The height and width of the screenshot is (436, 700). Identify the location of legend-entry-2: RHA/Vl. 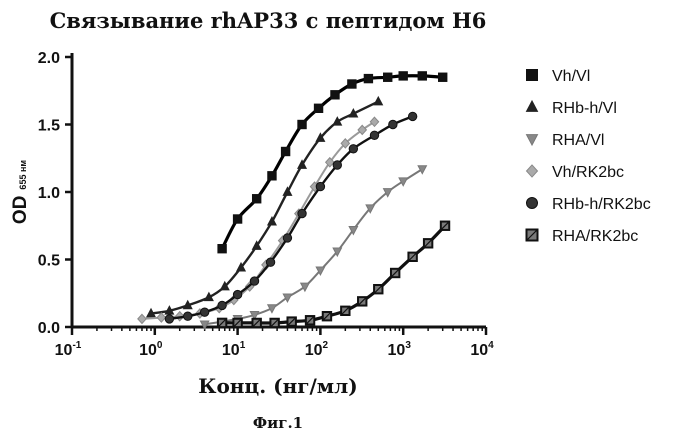
(566, 140).